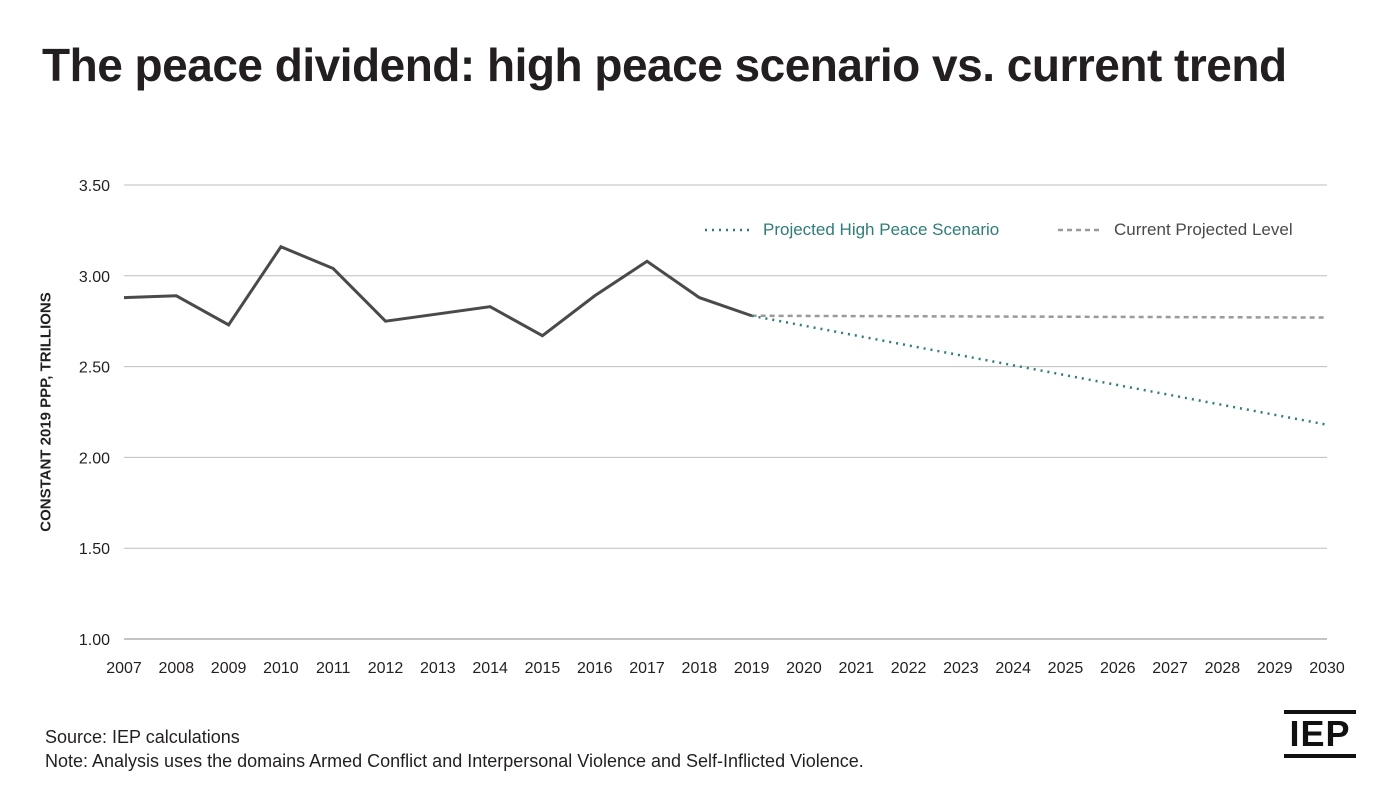 Image resolution: width=1400 pixels, height=810 pixels. Describe the element at coordinates (881, 229) in the screenshot. I see `legend-label: Projected High Peace Scenario` at that location.